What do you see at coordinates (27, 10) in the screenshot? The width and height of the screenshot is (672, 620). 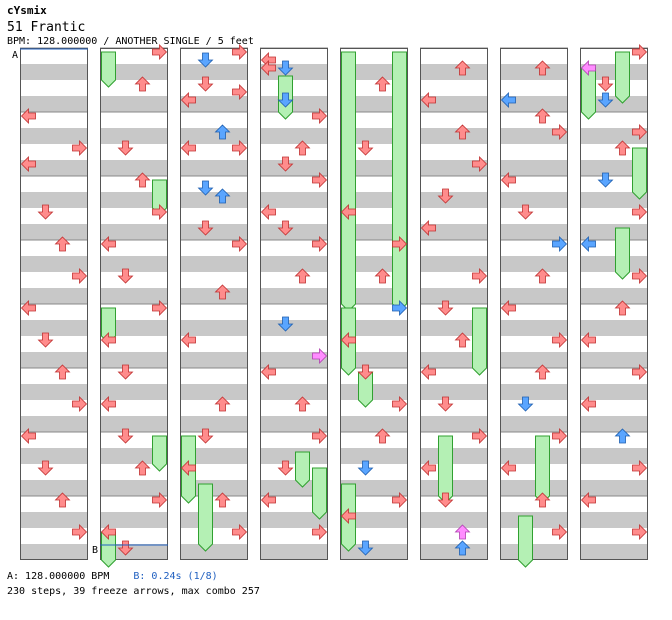 I see `song-artist: cYsmix` at bounding box center [27, 10].